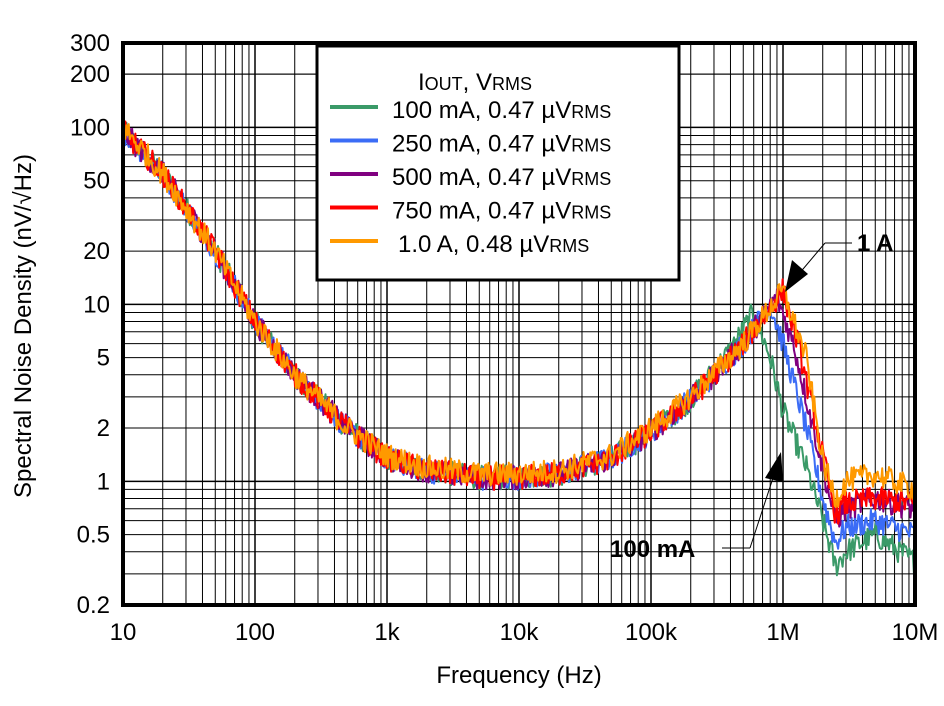  I want to click on x-tick-label: 10k, so click(520, 632).